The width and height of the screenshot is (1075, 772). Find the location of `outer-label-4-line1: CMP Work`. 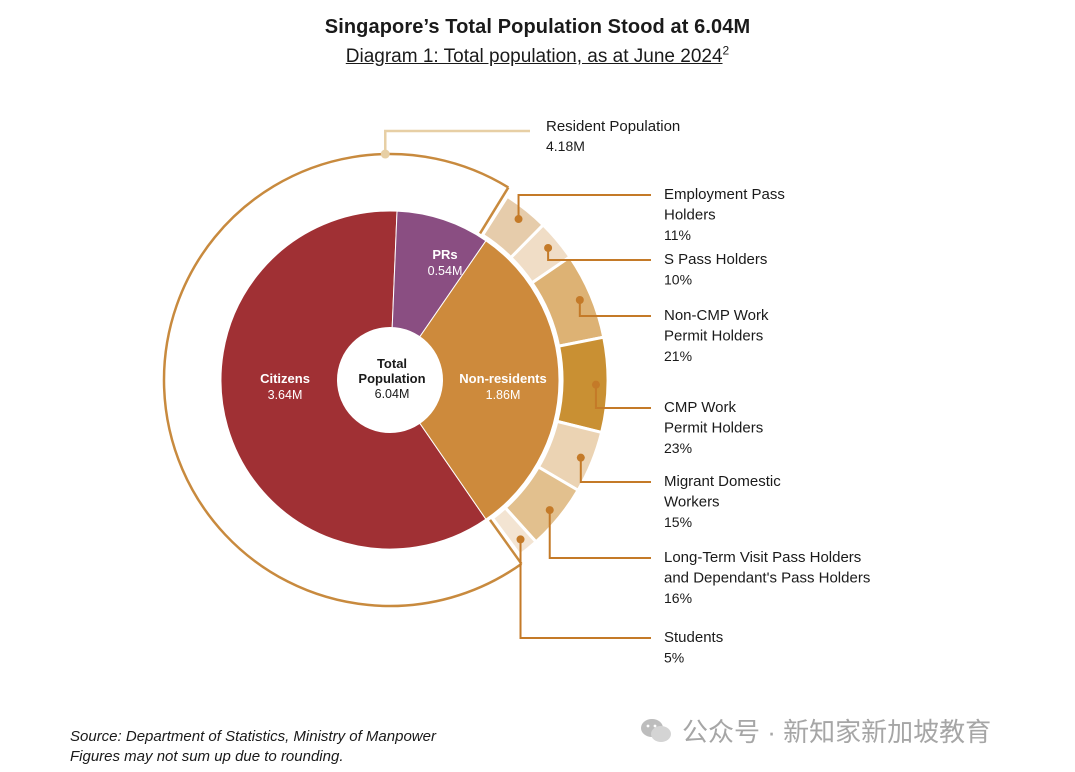

outer-label-4-line1: CMP Work is located at coordinates (700, 407).